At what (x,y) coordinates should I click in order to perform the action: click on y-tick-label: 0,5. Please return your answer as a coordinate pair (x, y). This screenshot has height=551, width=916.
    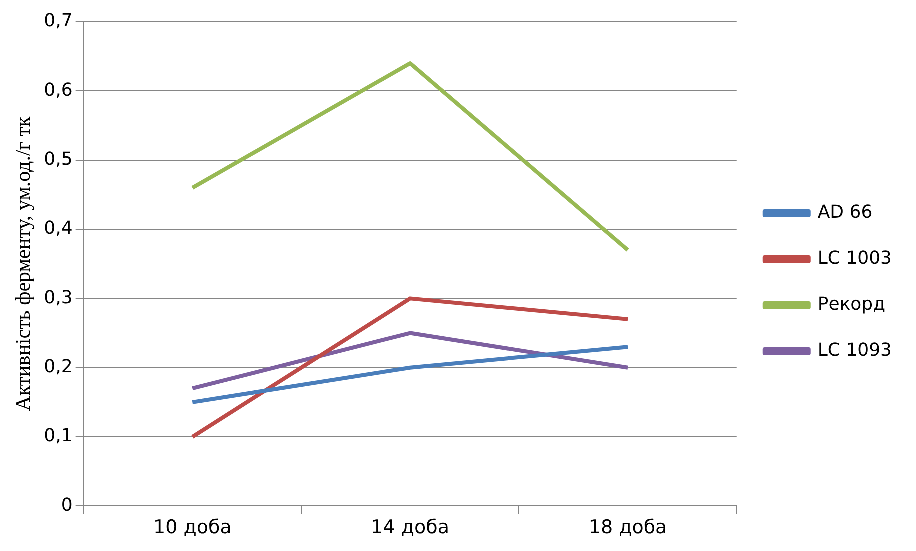
    Looking at the image, I should click on (58, 159).